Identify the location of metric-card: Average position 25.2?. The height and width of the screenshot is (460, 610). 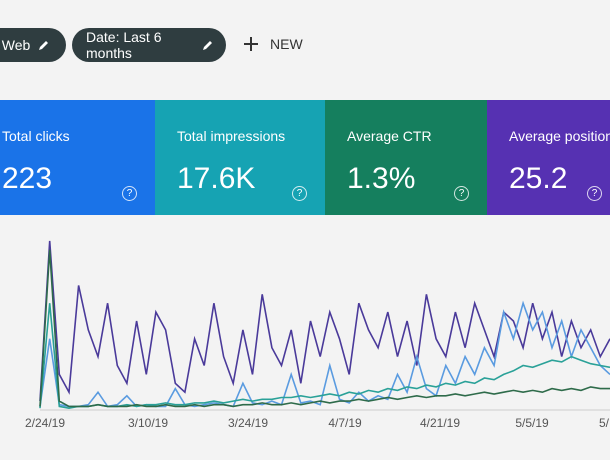
(548, 157).